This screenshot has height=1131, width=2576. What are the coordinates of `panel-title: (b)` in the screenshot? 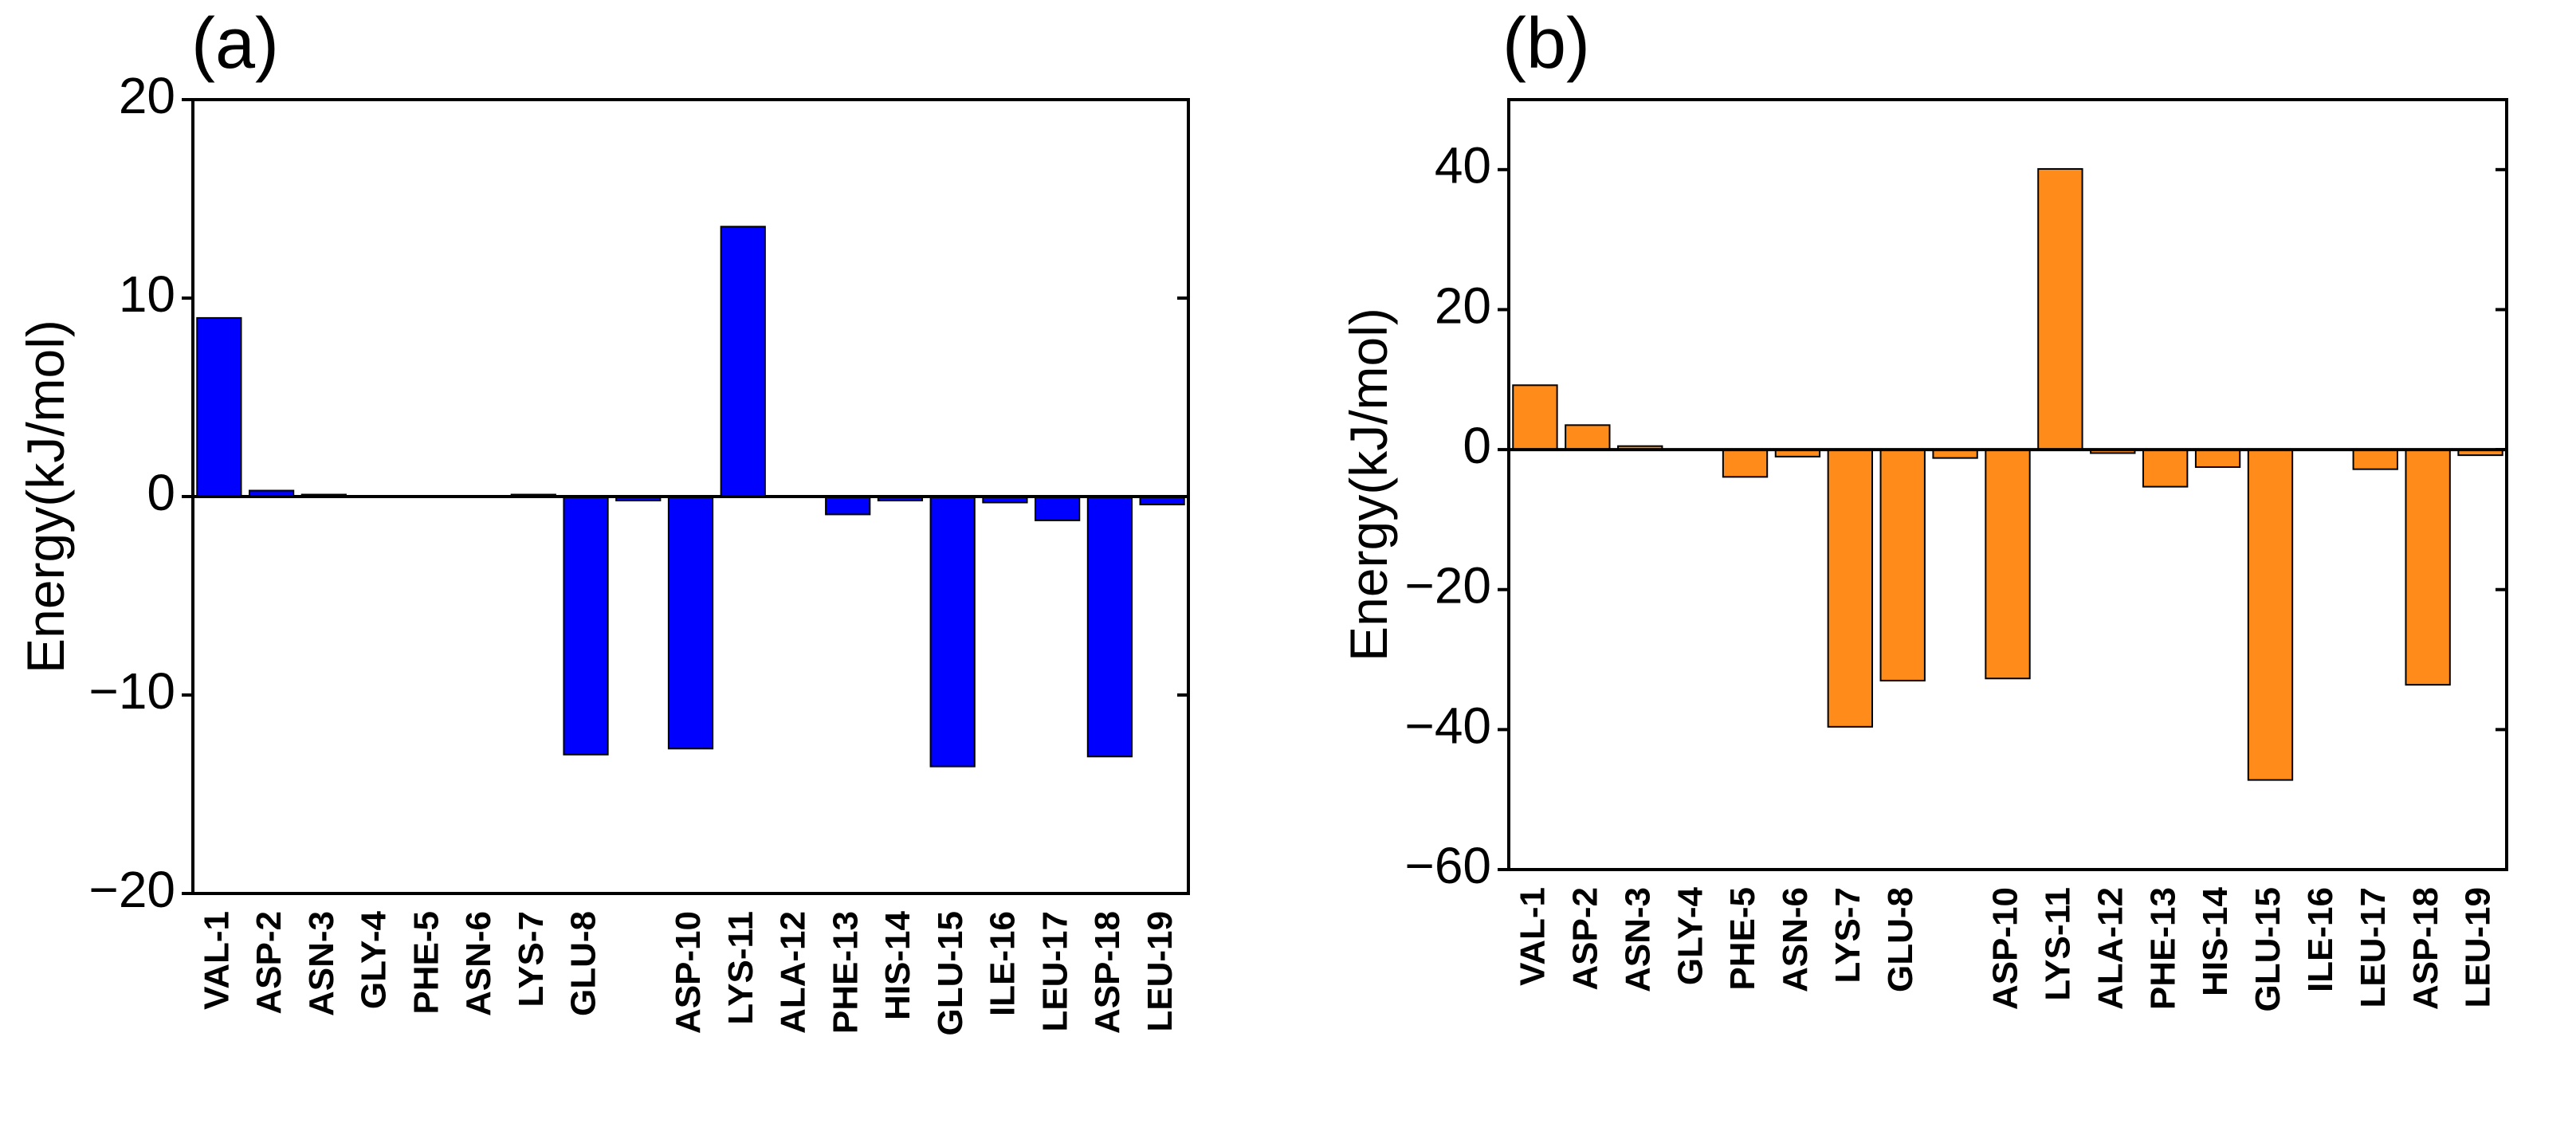 It's located at (1546, 44).